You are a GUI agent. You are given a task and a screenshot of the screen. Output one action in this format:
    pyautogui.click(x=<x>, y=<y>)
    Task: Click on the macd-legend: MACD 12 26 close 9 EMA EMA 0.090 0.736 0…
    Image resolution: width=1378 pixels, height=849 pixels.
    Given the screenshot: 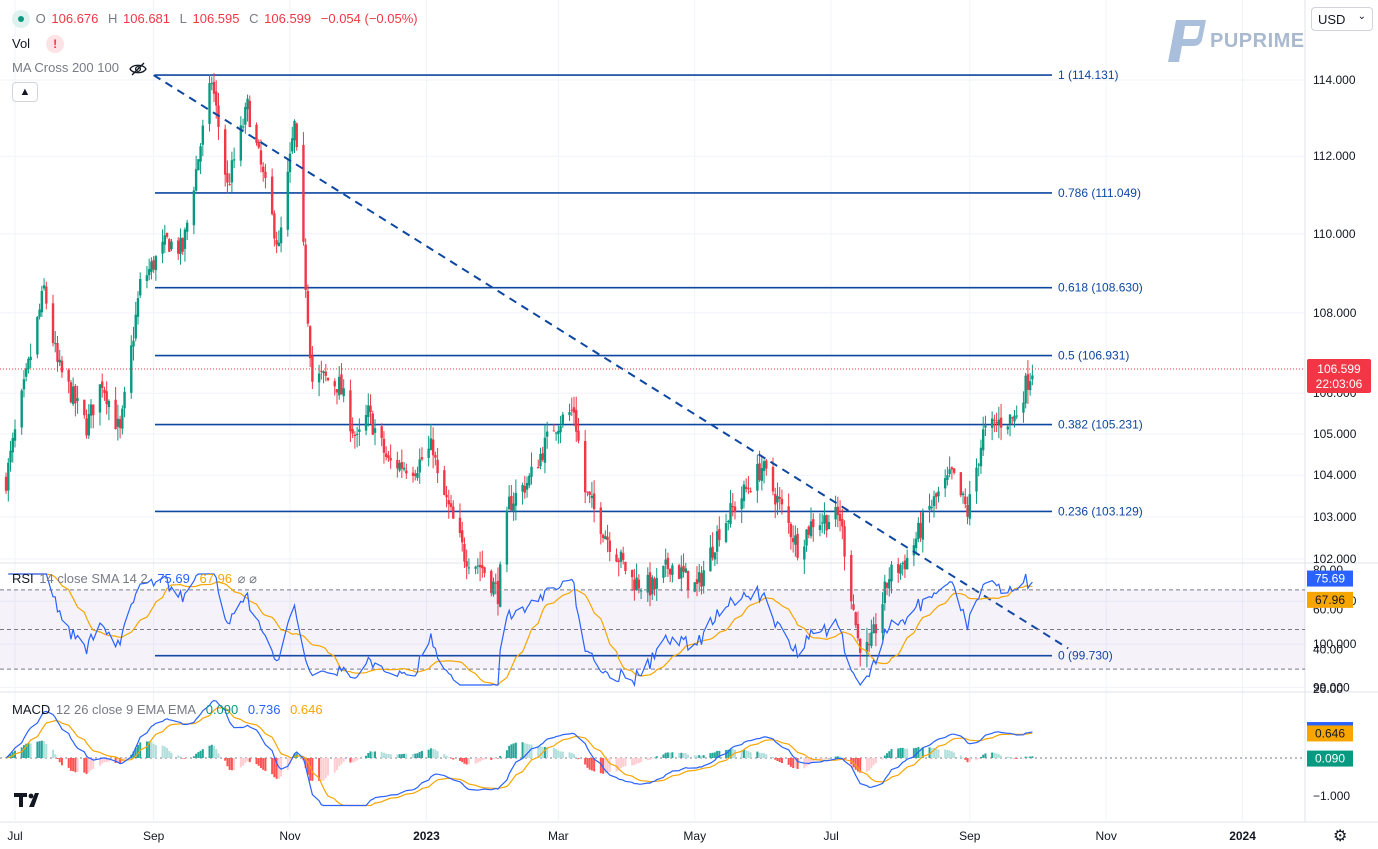 What is the action you would take?
    pyautogui.click(x=168, y=709)
    